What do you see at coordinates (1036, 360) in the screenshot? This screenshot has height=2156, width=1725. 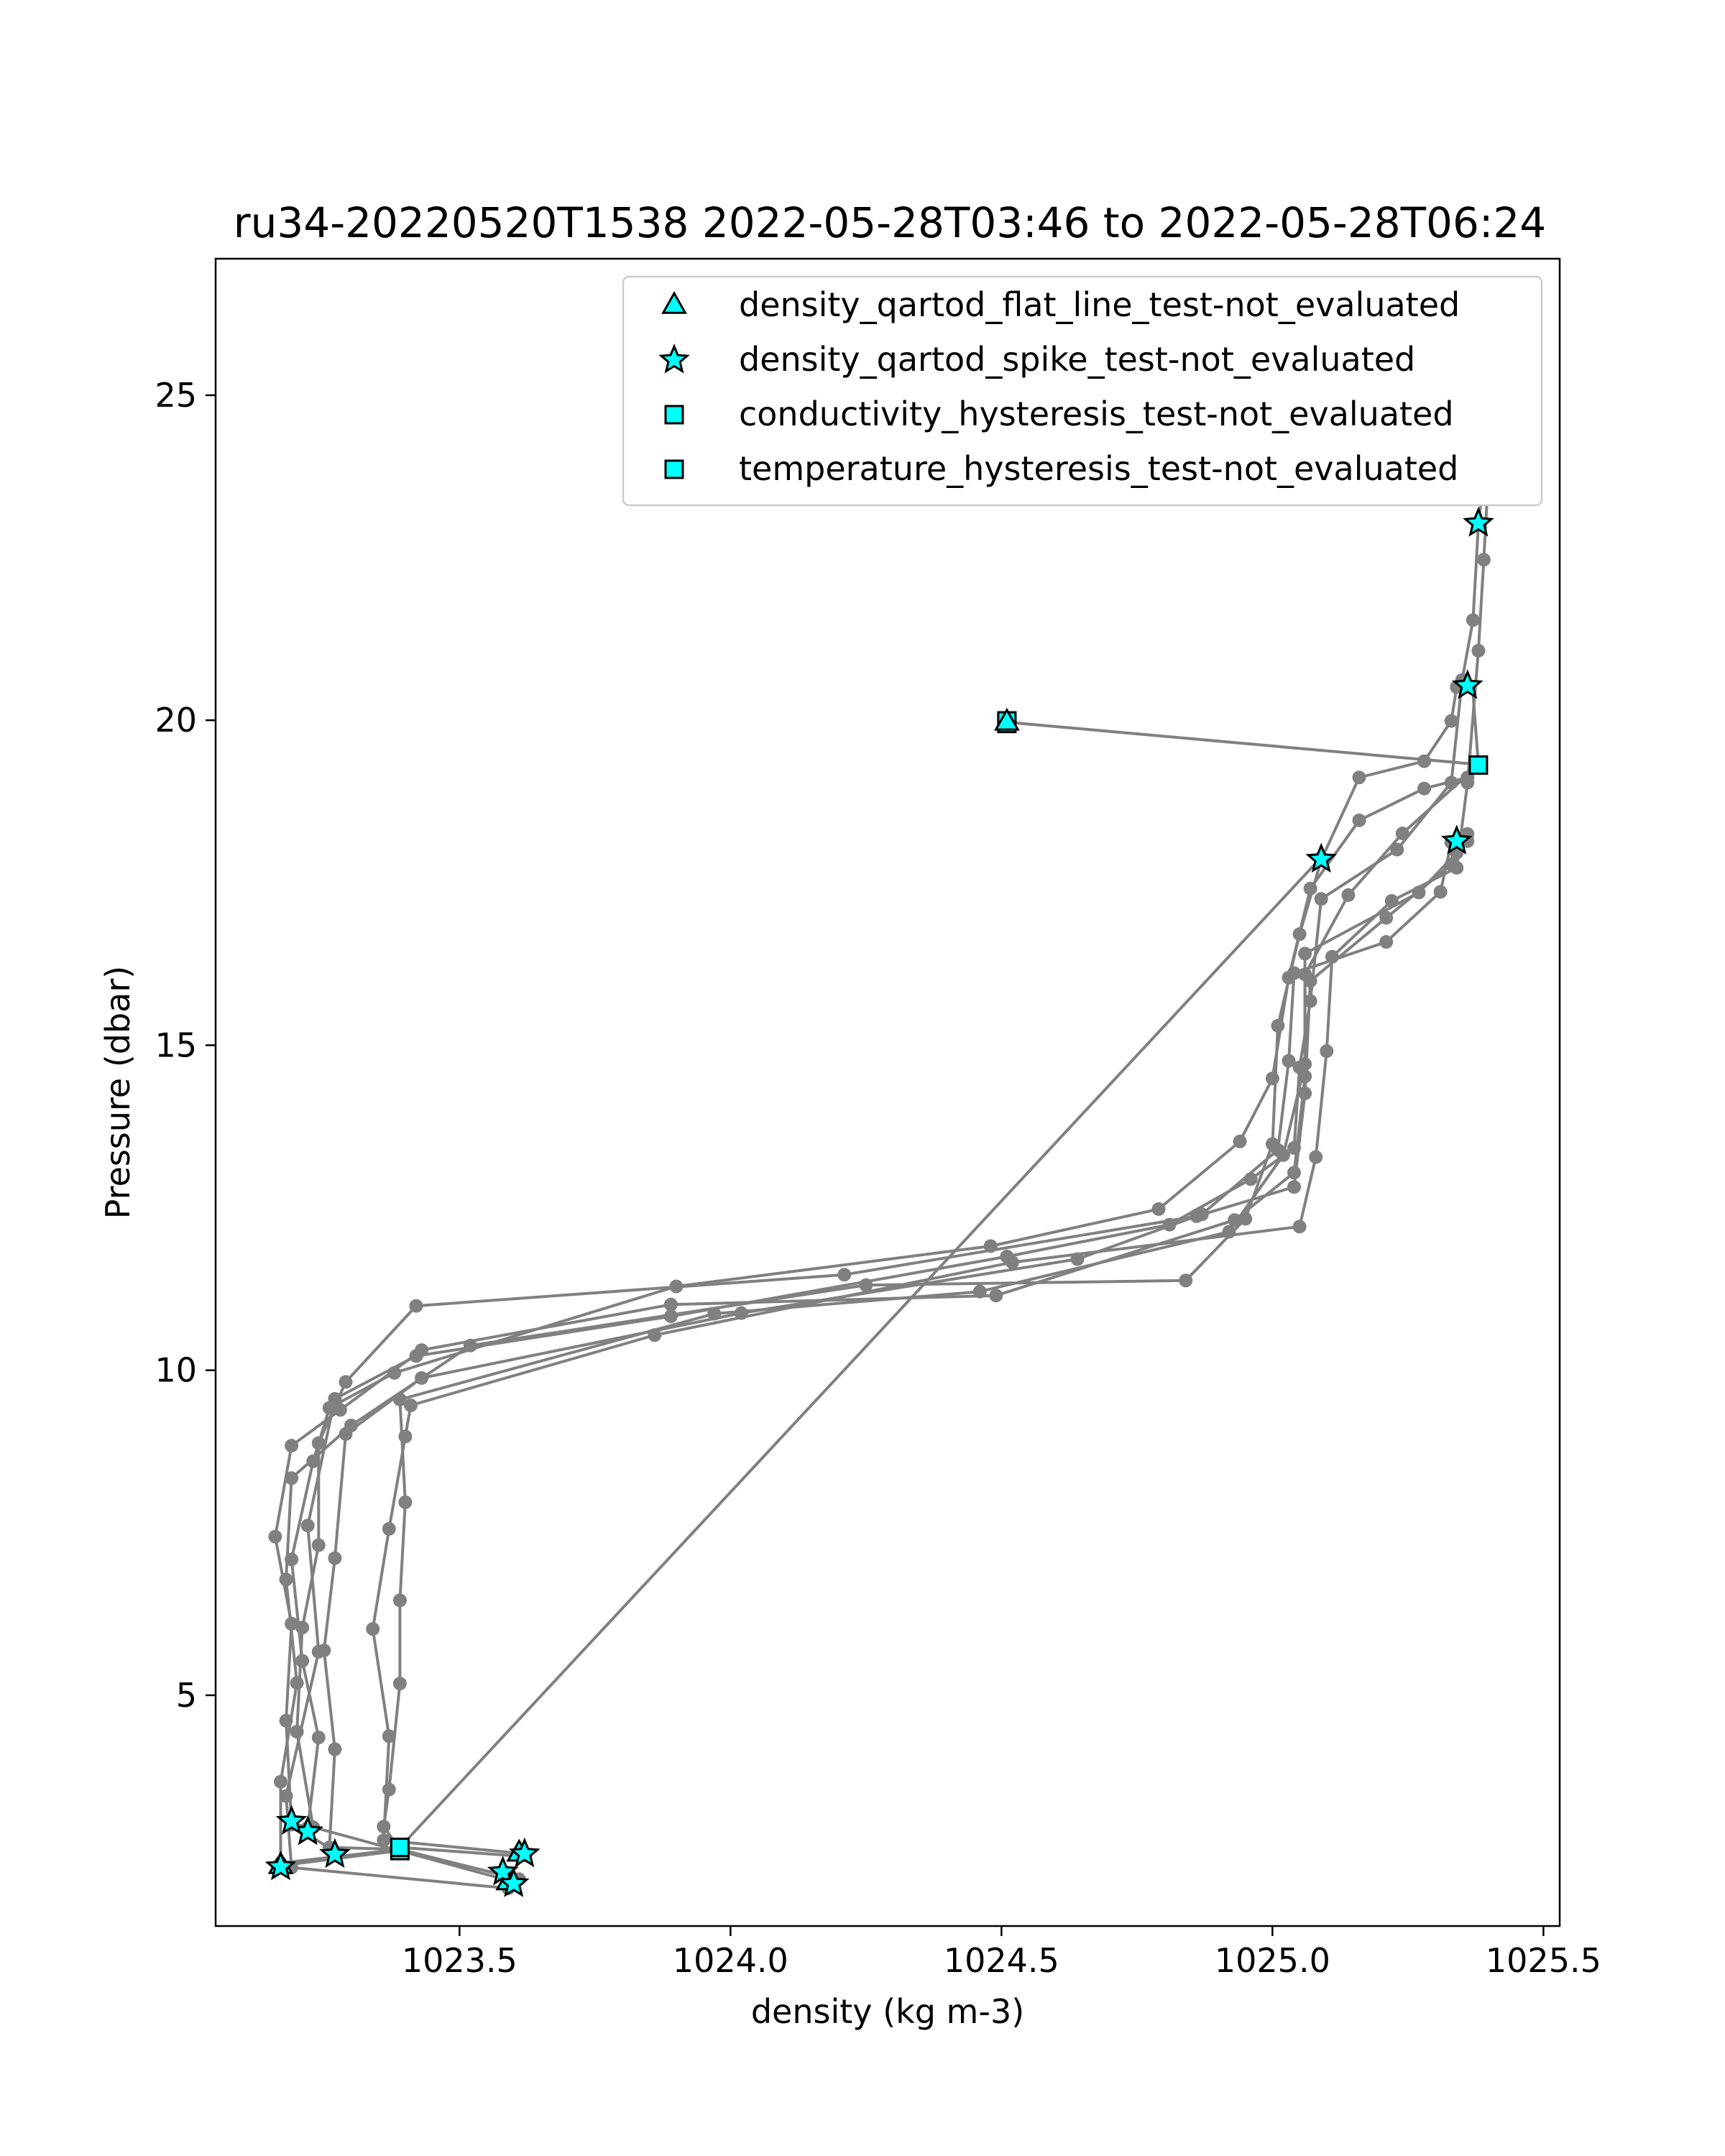 I see `legend-entry-spike: density_qartod_spike_test-not_evaluated` at bounding box center [1036, 360].